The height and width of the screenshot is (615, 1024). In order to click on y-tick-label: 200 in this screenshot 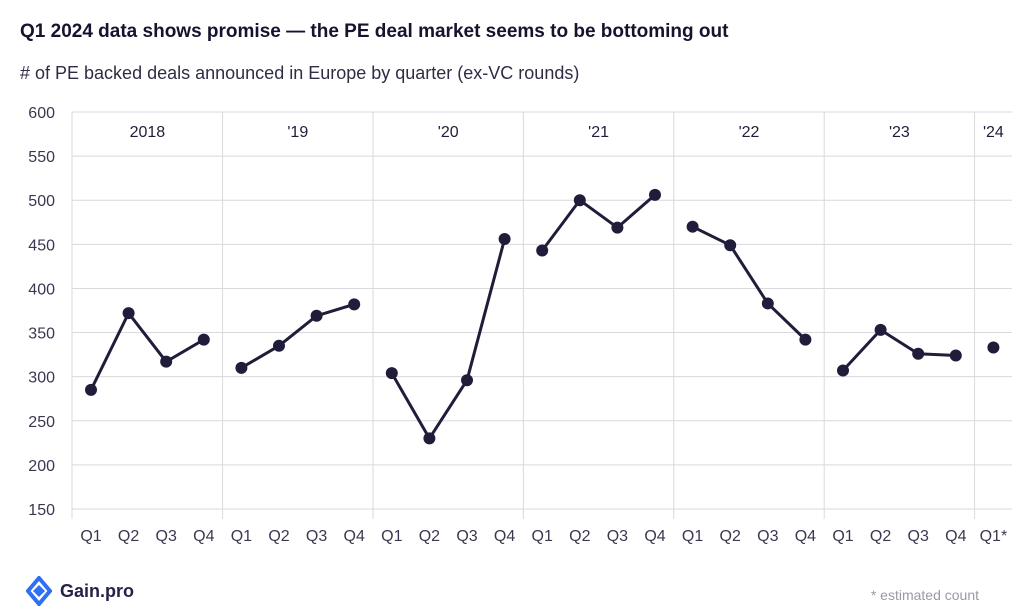, I will do `click(41, 466)`.